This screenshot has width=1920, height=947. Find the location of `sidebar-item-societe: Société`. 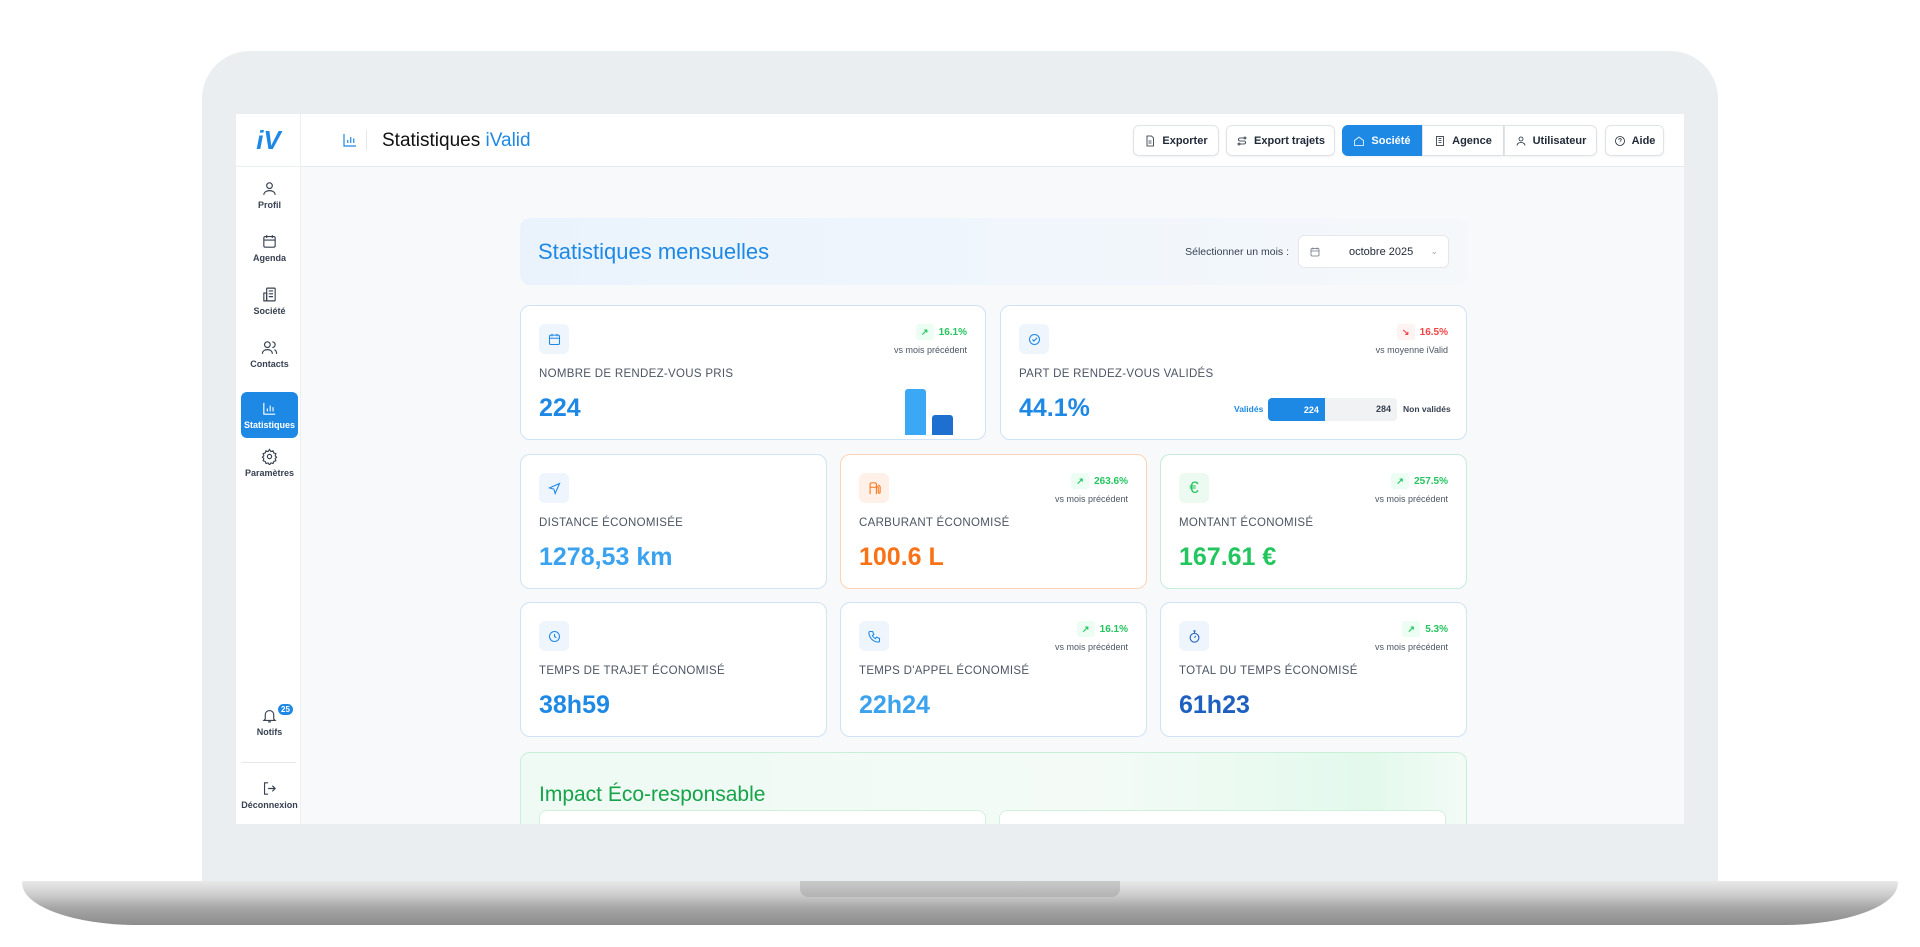

sidebar-item-societe: Société is located at coordinates (269, 301).